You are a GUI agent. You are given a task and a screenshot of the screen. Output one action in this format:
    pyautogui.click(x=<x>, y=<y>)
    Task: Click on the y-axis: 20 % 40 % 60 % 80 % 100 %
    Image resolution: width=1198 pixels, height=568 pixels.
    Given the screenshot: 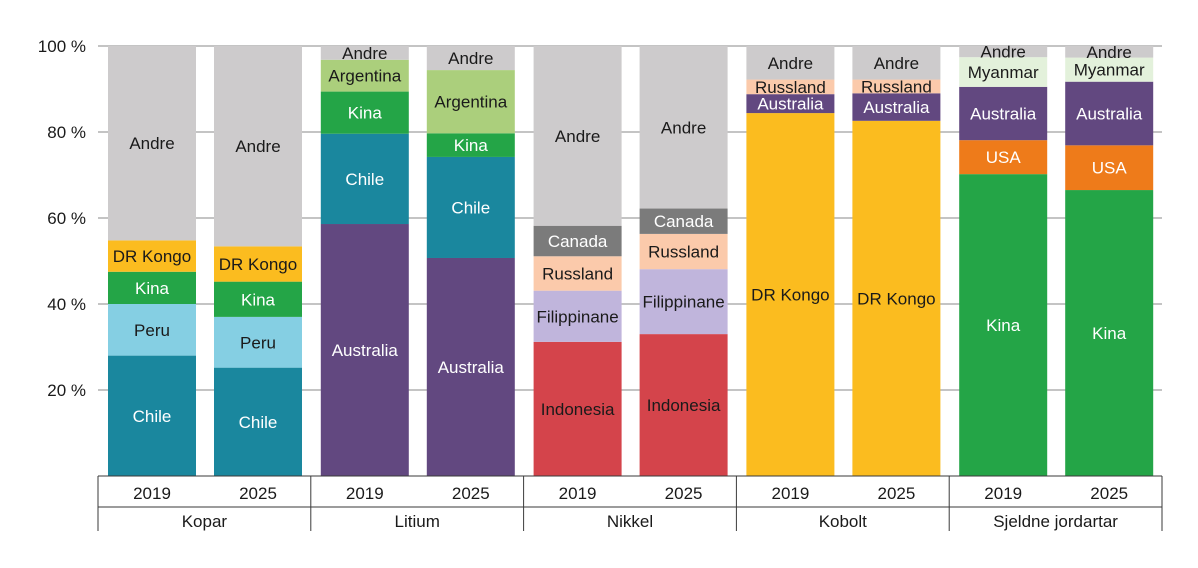 What is the action you would take?
    pyautogui.click(x=62, y=218)
    